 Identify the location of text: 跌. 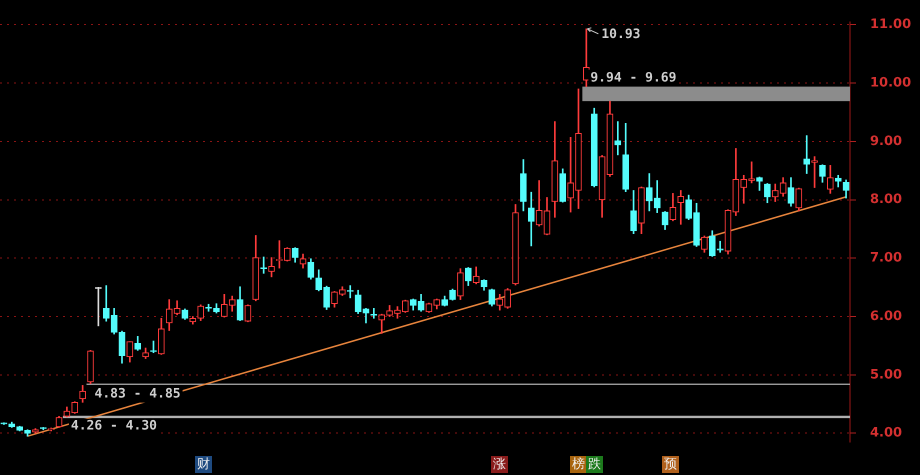
(594, 464).